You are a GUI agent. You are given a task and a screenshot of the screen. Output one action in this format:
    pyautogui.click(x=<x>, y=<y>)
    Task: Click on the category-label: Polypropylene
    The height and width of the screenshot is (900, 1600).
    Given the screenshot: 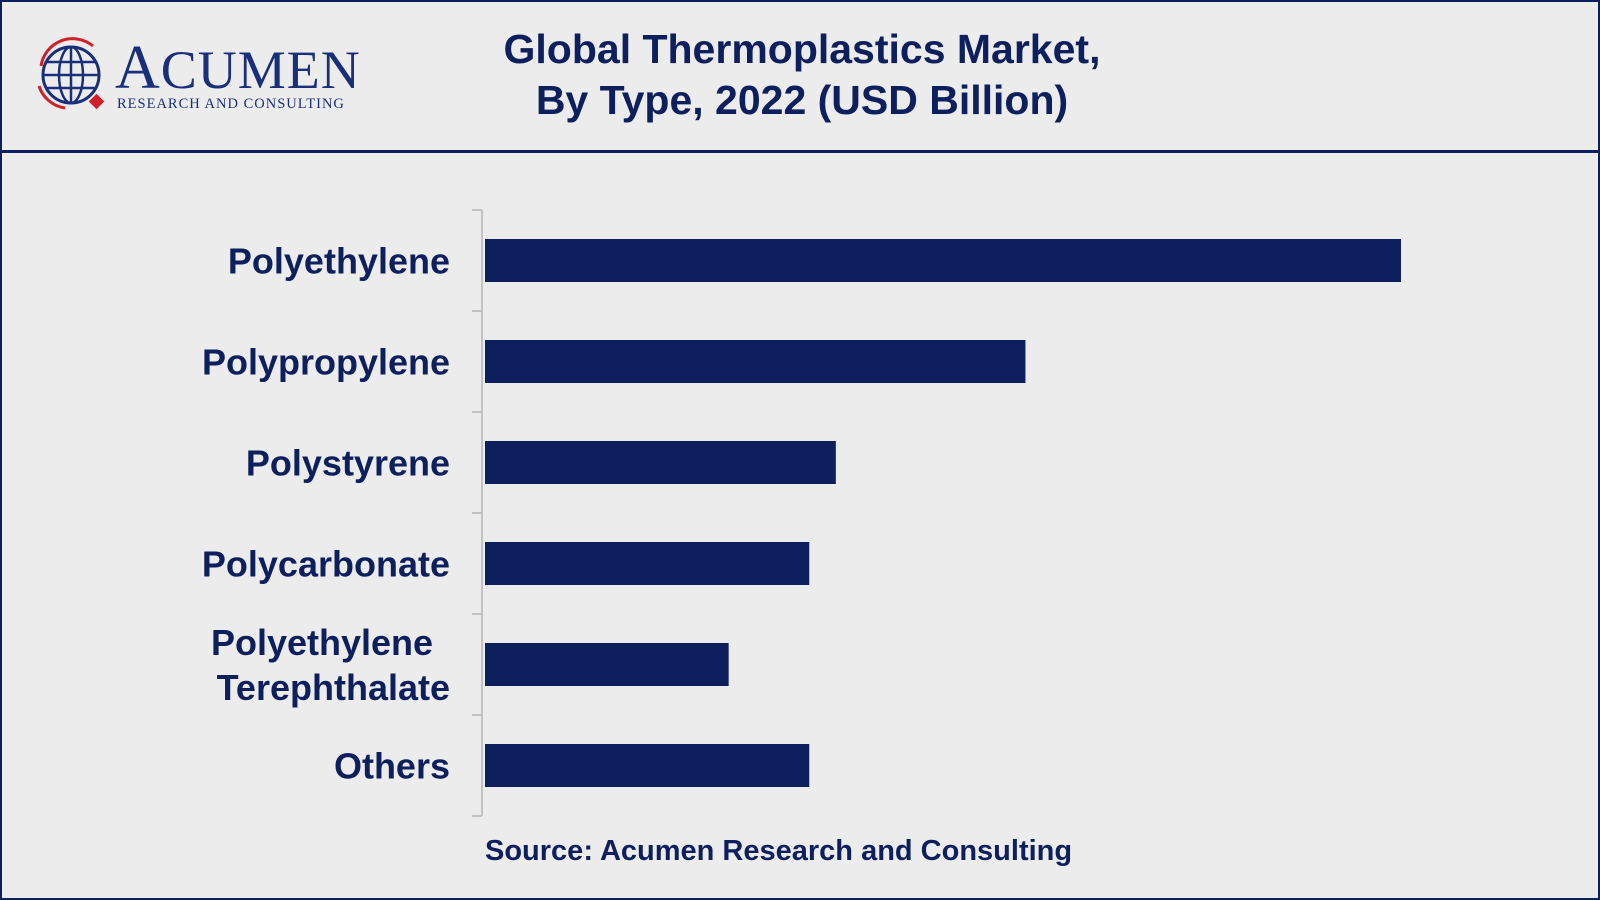 What is the action you would take?
    pyautogui.click(x=326, y=362)
    